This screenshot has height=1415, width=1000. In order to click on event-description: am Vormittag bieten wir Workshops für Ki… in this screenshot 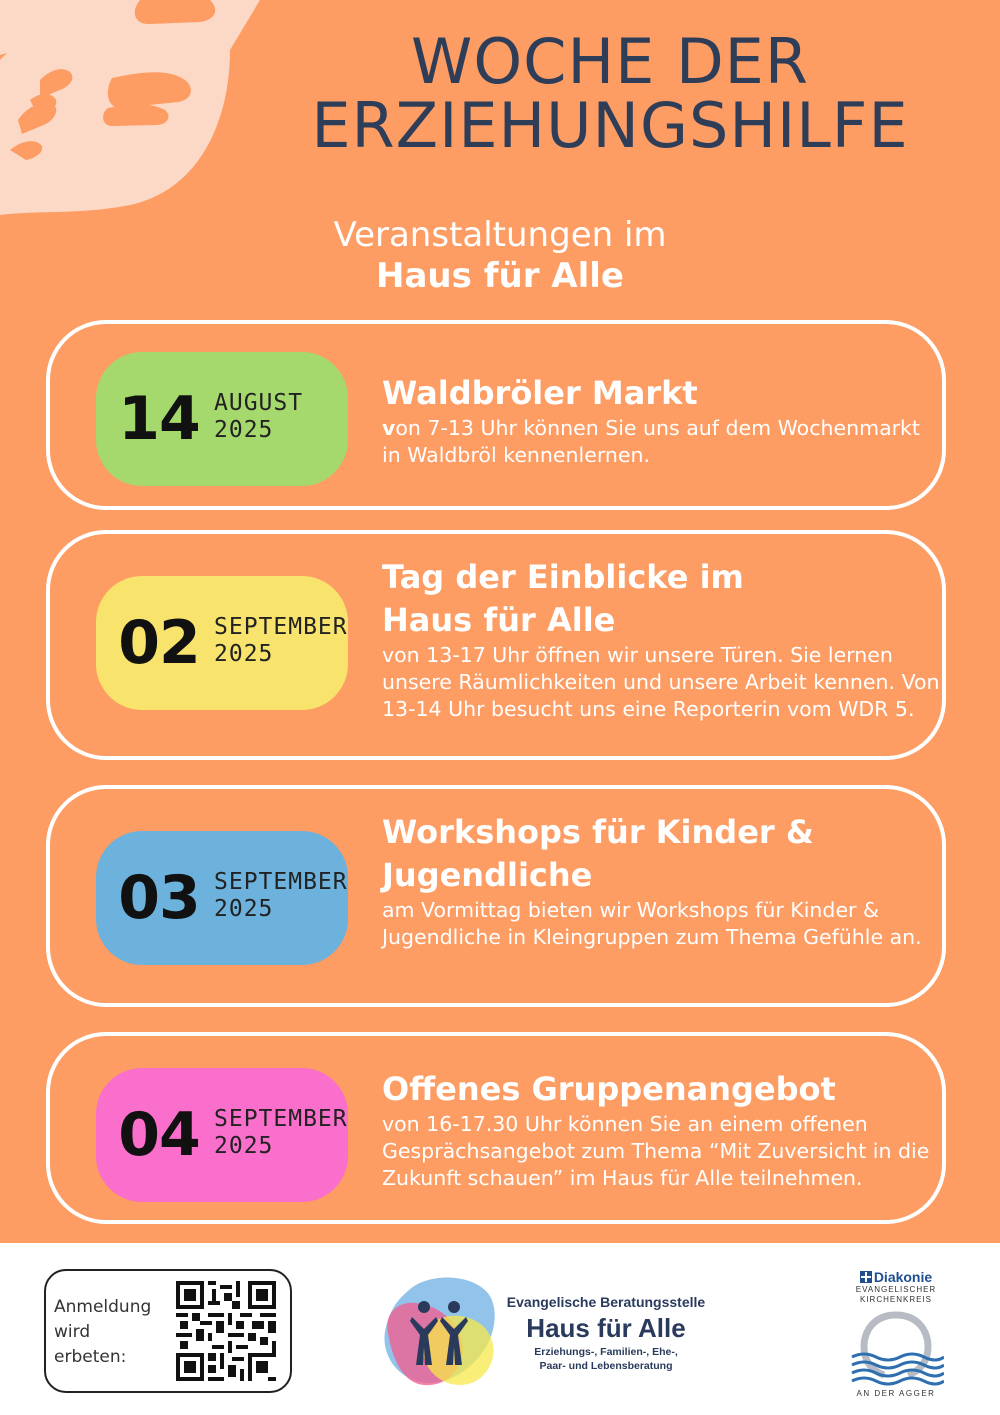, I will do `click(652, 923)`.